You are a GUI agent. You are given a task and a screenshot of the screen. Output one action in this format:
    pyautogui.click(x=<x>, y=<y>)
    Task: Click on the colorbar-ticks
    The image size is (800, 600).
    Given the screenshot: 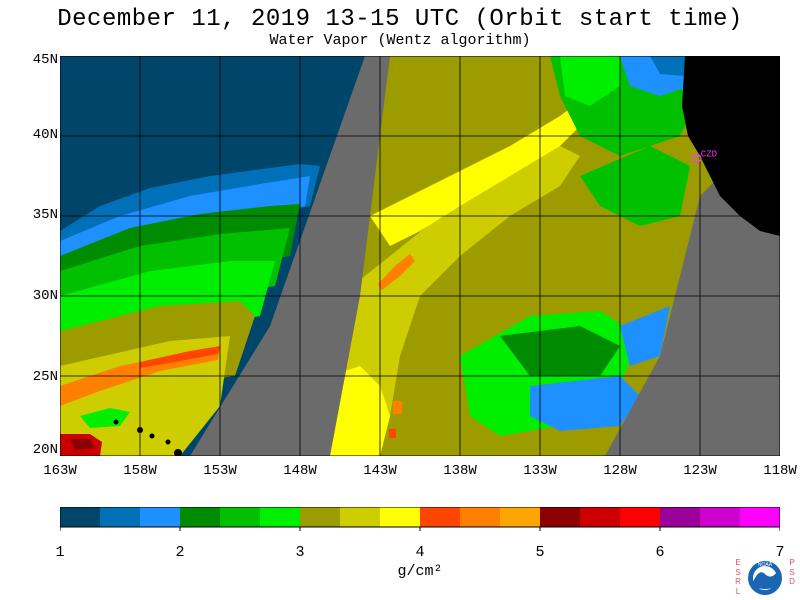 What is the action you would take?
    pyautogui.click(x=420, y=529)
    